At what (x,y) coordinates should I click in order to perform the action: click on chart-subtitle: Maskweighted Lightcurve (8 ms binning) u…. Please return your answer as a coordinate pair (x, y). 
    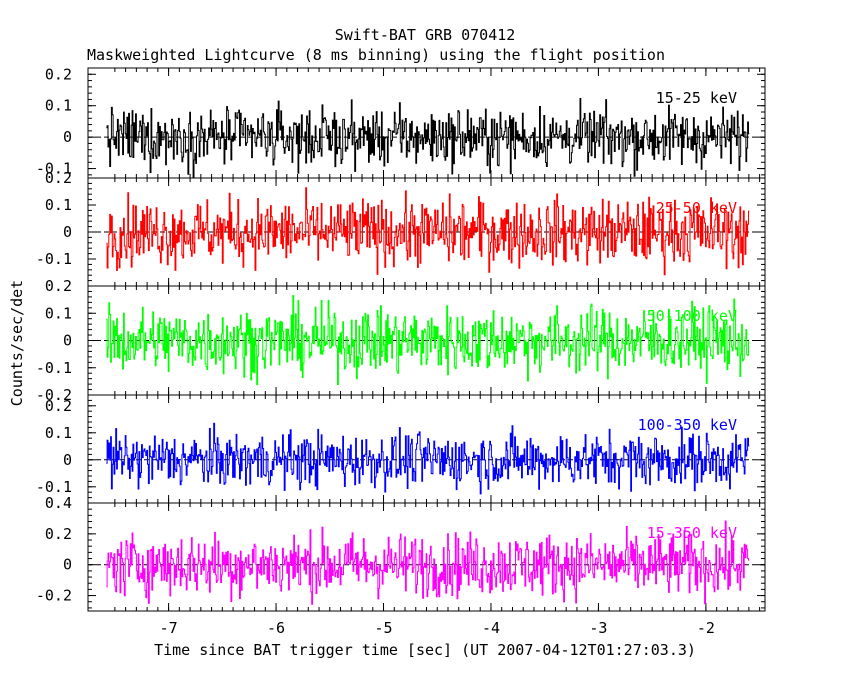
    Looking at the image, I should click on (376, 55).